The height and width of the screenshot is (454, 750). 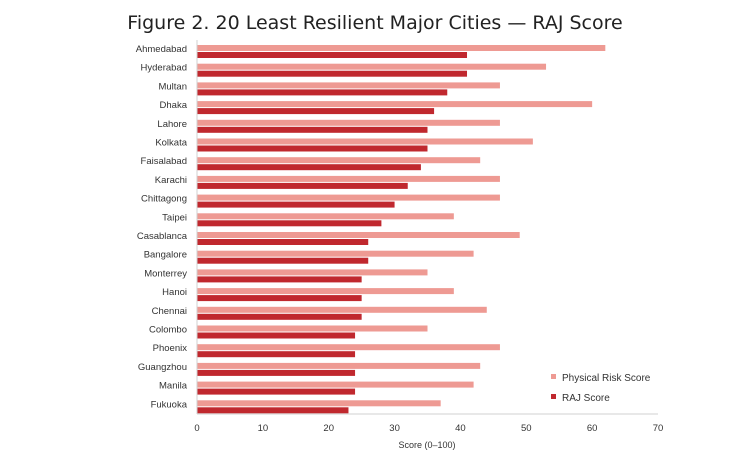 What do you see at coordinates (168, 330) in the screenshot?
I see `category-label: Colombo` at bounding box center [168, 330].